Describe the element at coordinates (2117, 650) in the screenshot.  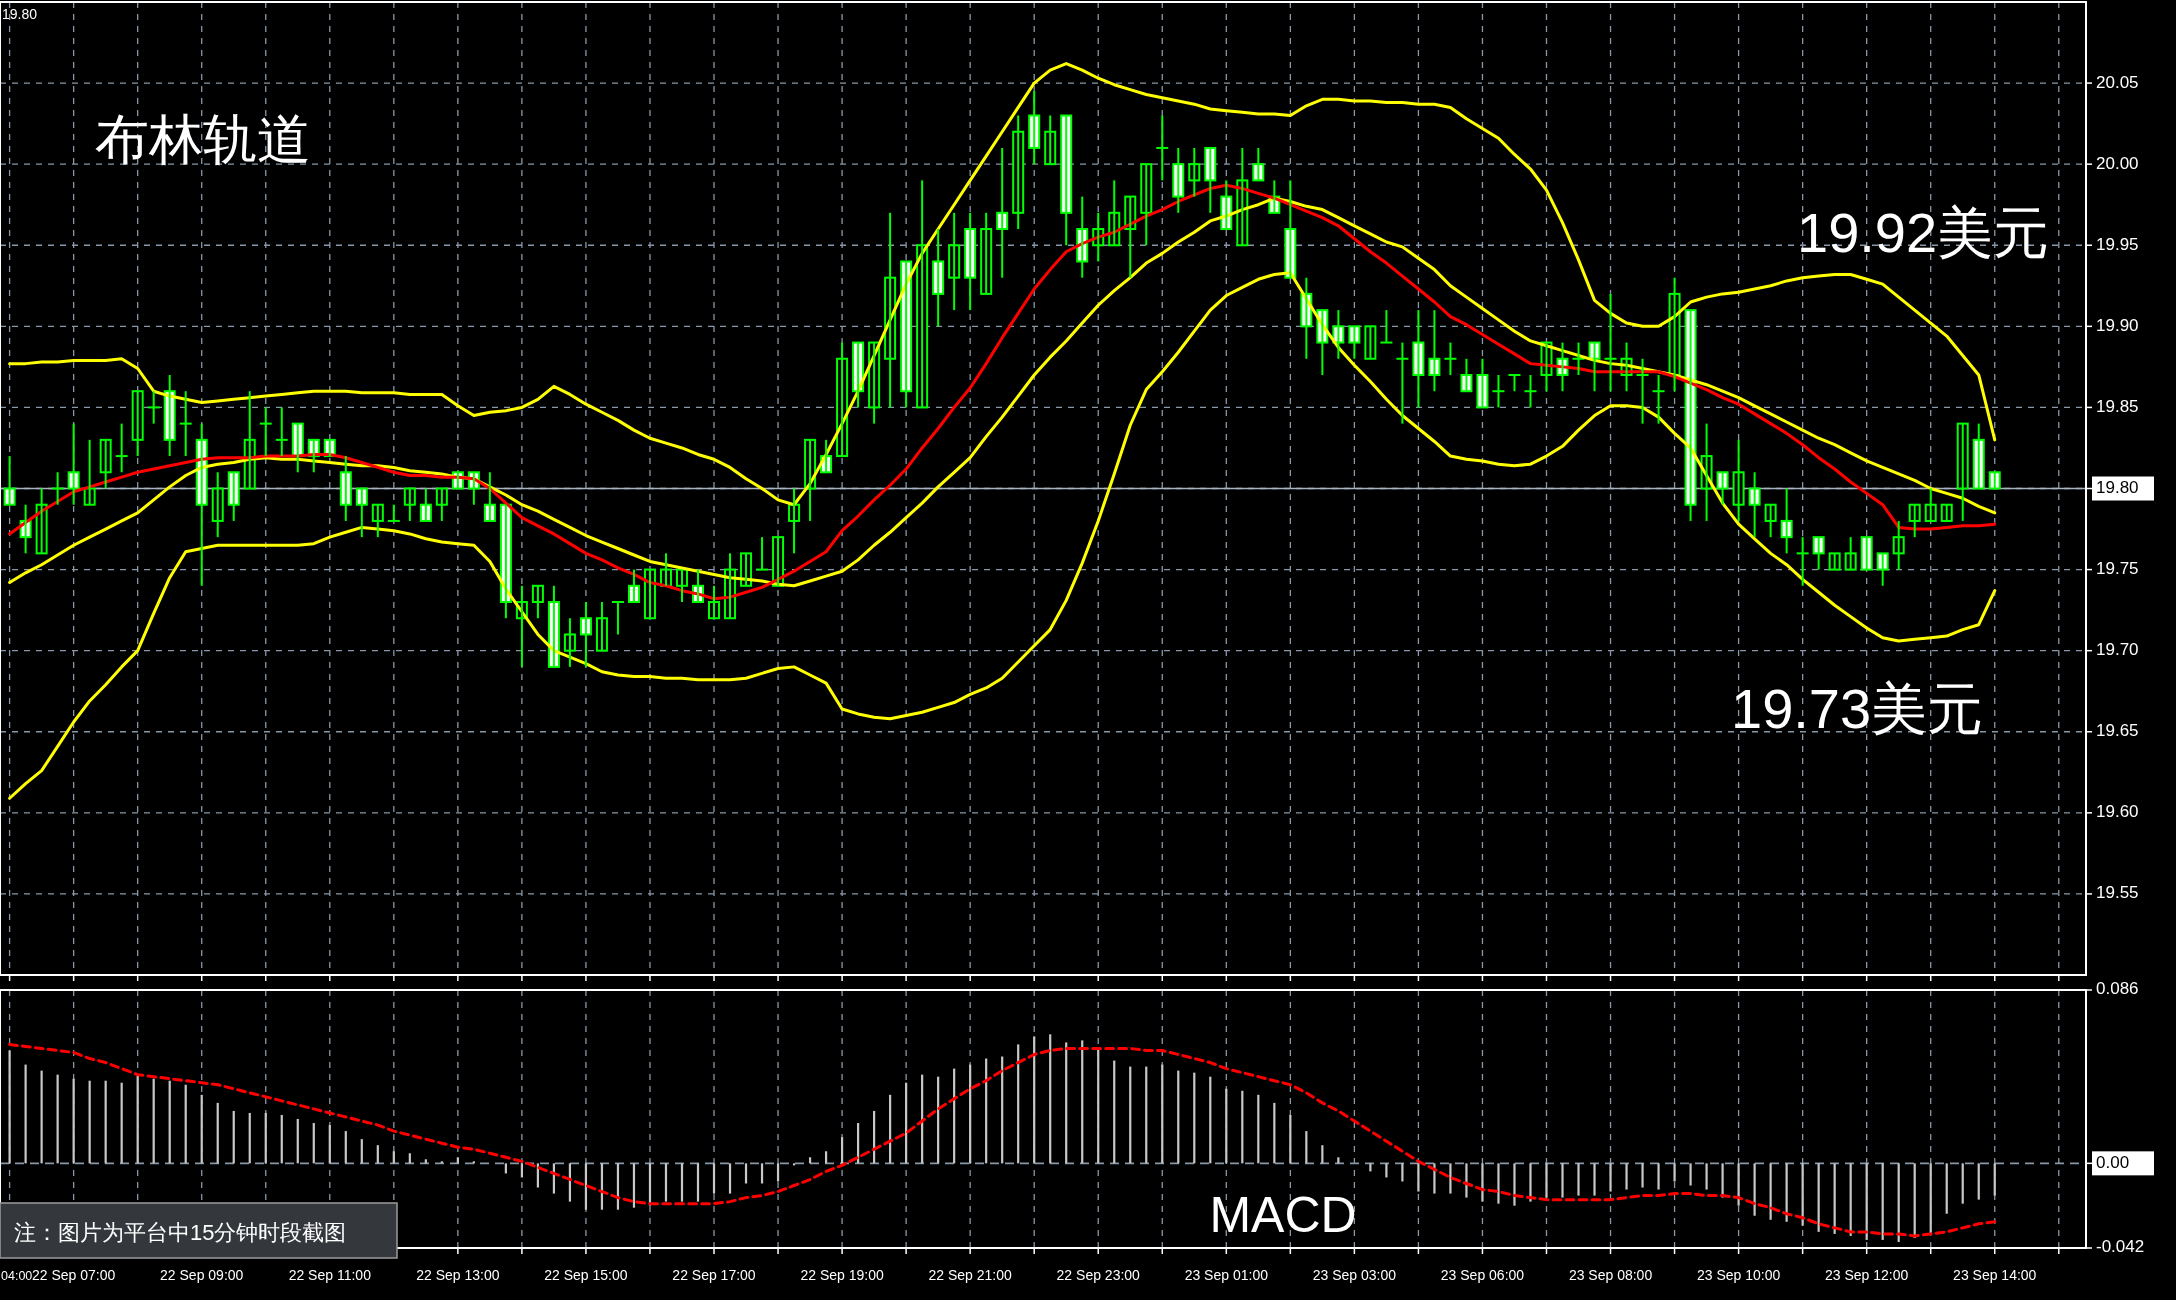
I see `y-tick-label: 19.70` at that location.